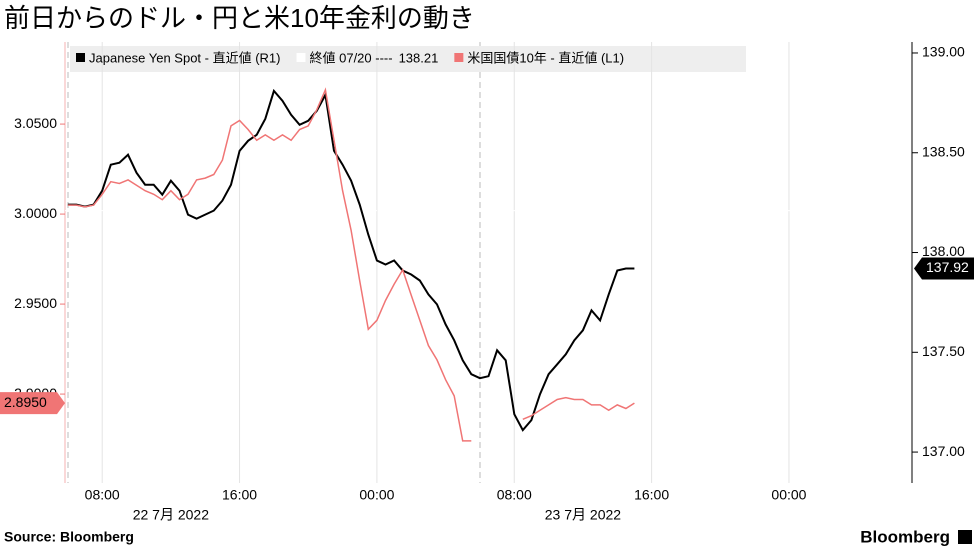 This screenshot has width=977, height=549. Describe the element at coordinates (943, 151) in the screenshot. I see `y2-tick-label: 138.50` at that location.